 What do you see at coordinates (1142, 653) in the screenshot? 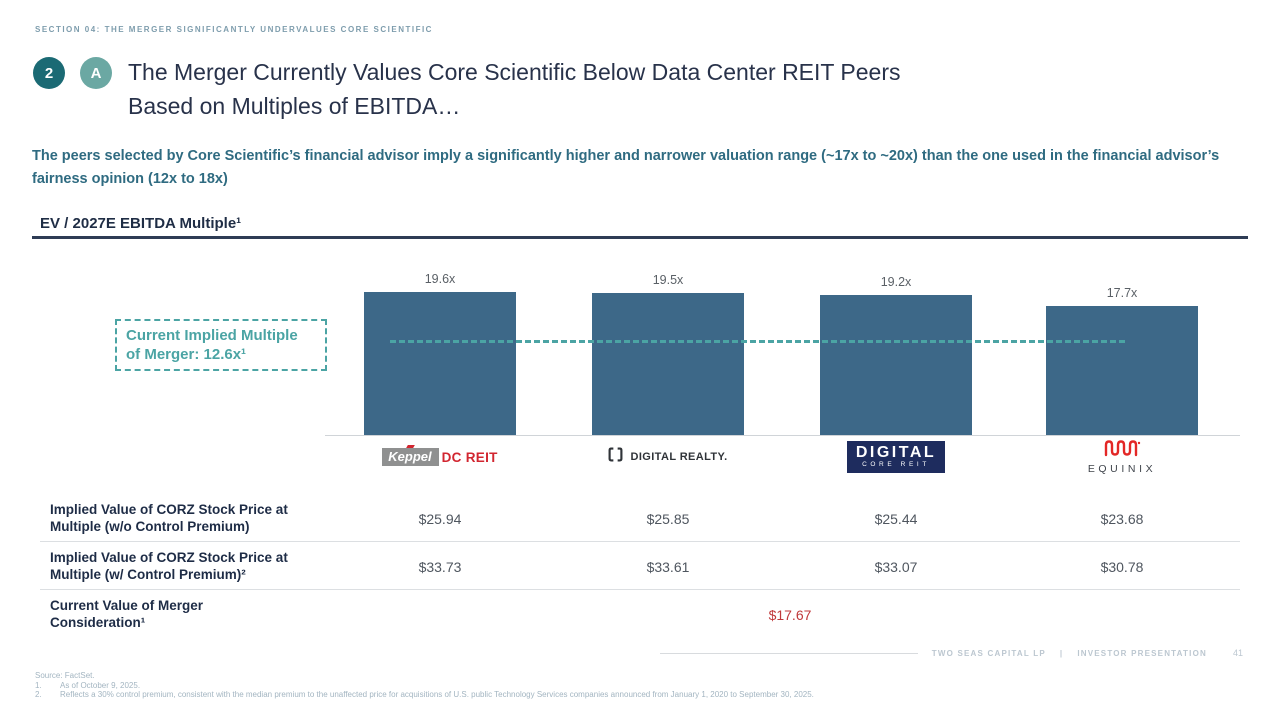
I see `footer-label: INVESTOR PRESENTATION` at bounding box center [1142, 653].